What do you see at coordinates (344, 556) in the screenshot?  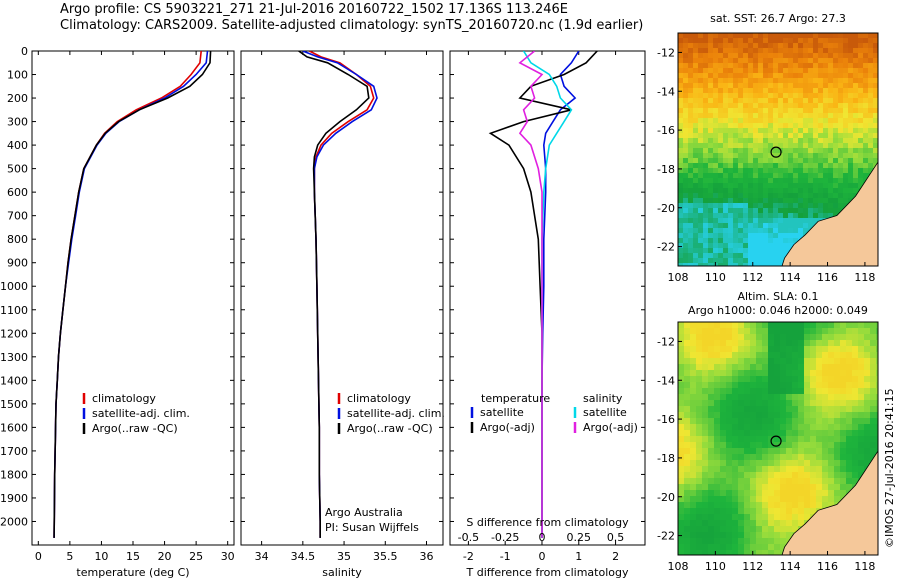 I see `x-tick-label: 35` at bounding box center [344, 556].